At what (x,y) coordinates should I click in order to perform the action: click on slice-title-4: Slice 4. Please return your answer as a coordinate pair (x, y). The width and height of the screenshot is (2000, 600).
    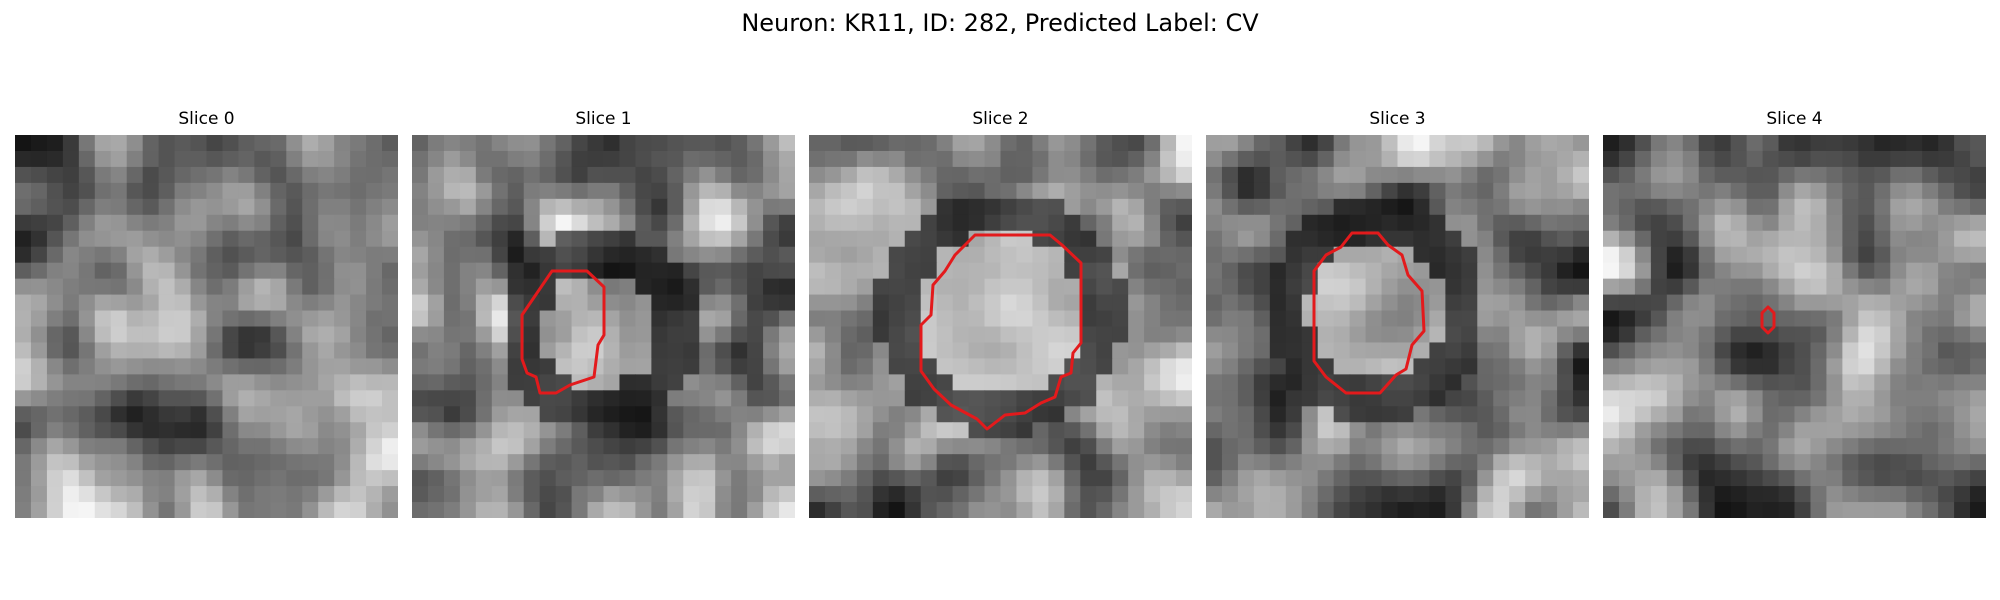
    Looking at the image, I should click on (1794, 119).